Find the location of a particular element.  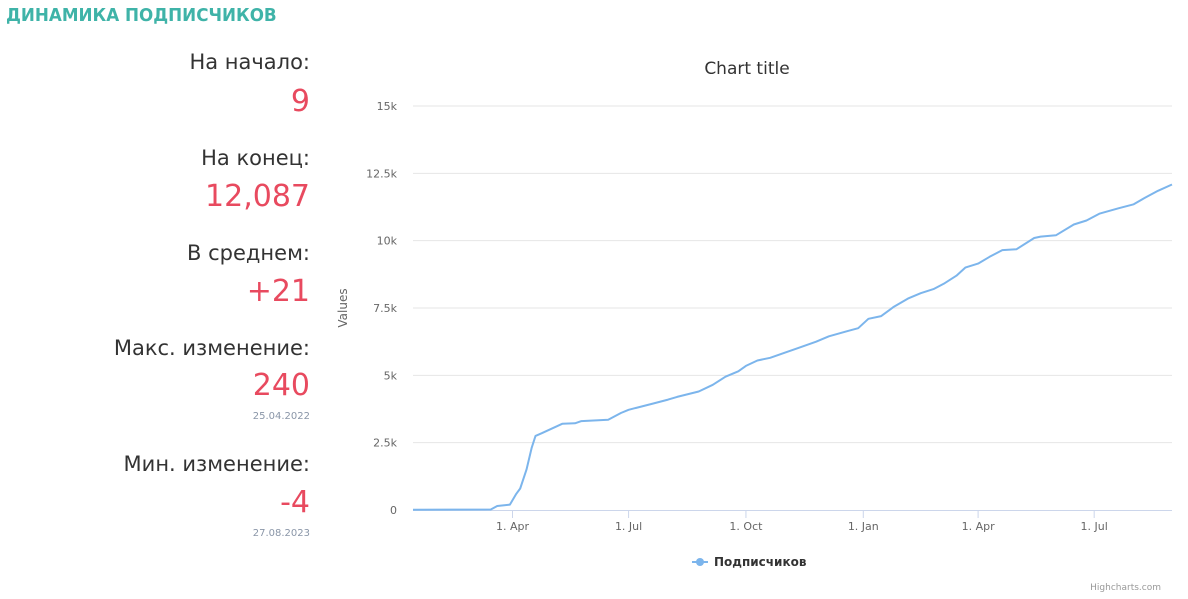

legend-symbol-marker is located at coordinates (700, 562).